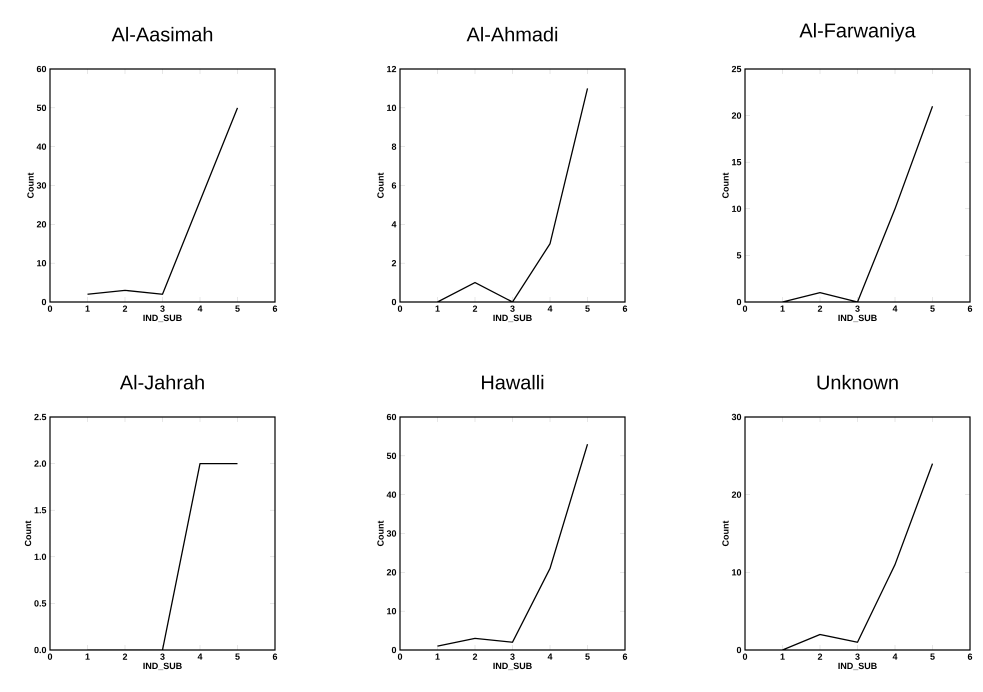  Describe the element at coordinates (858, 382) in the screenshot. I see `chart-title: Unknown` at that location.